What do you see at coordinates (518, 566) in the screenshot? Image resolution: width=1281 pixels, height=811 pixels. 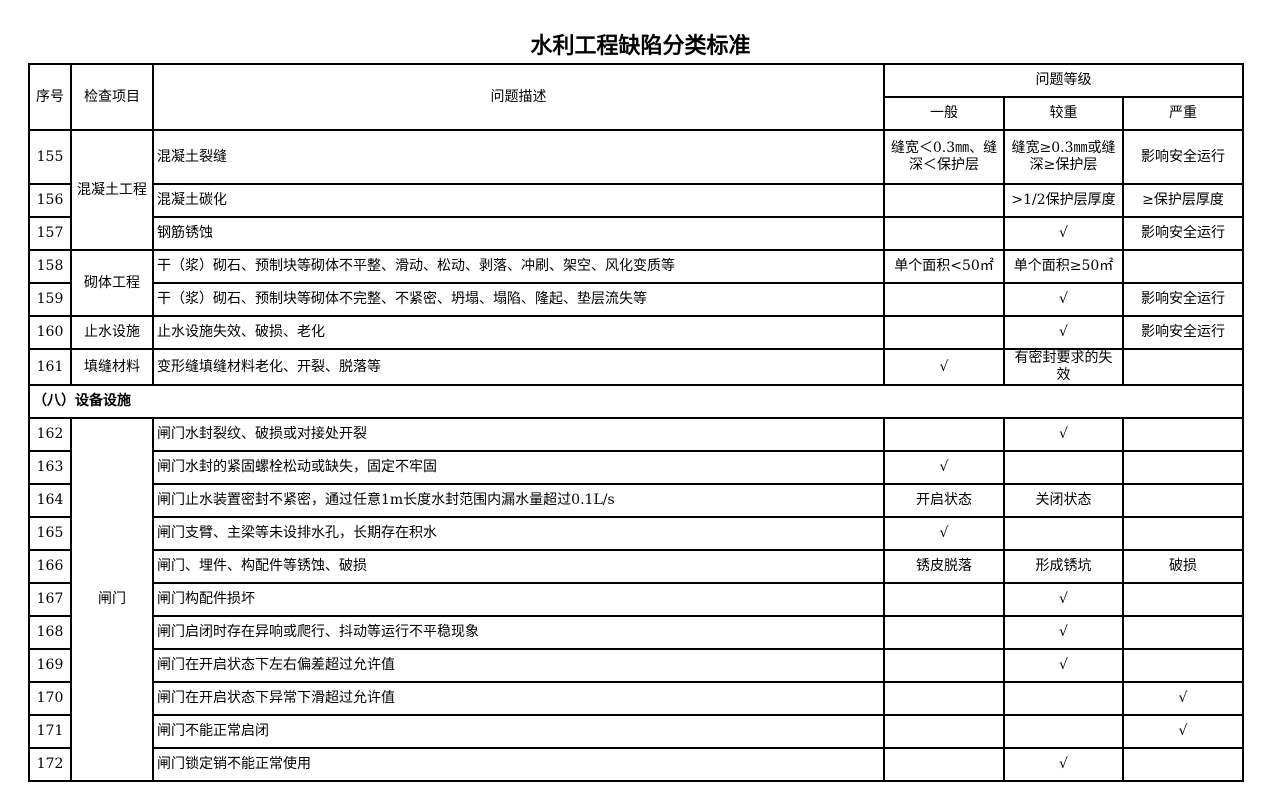 I see `problem-description: 闸门、埋件、构配件等锈蚀、破损` at bounding box center [518, 566].